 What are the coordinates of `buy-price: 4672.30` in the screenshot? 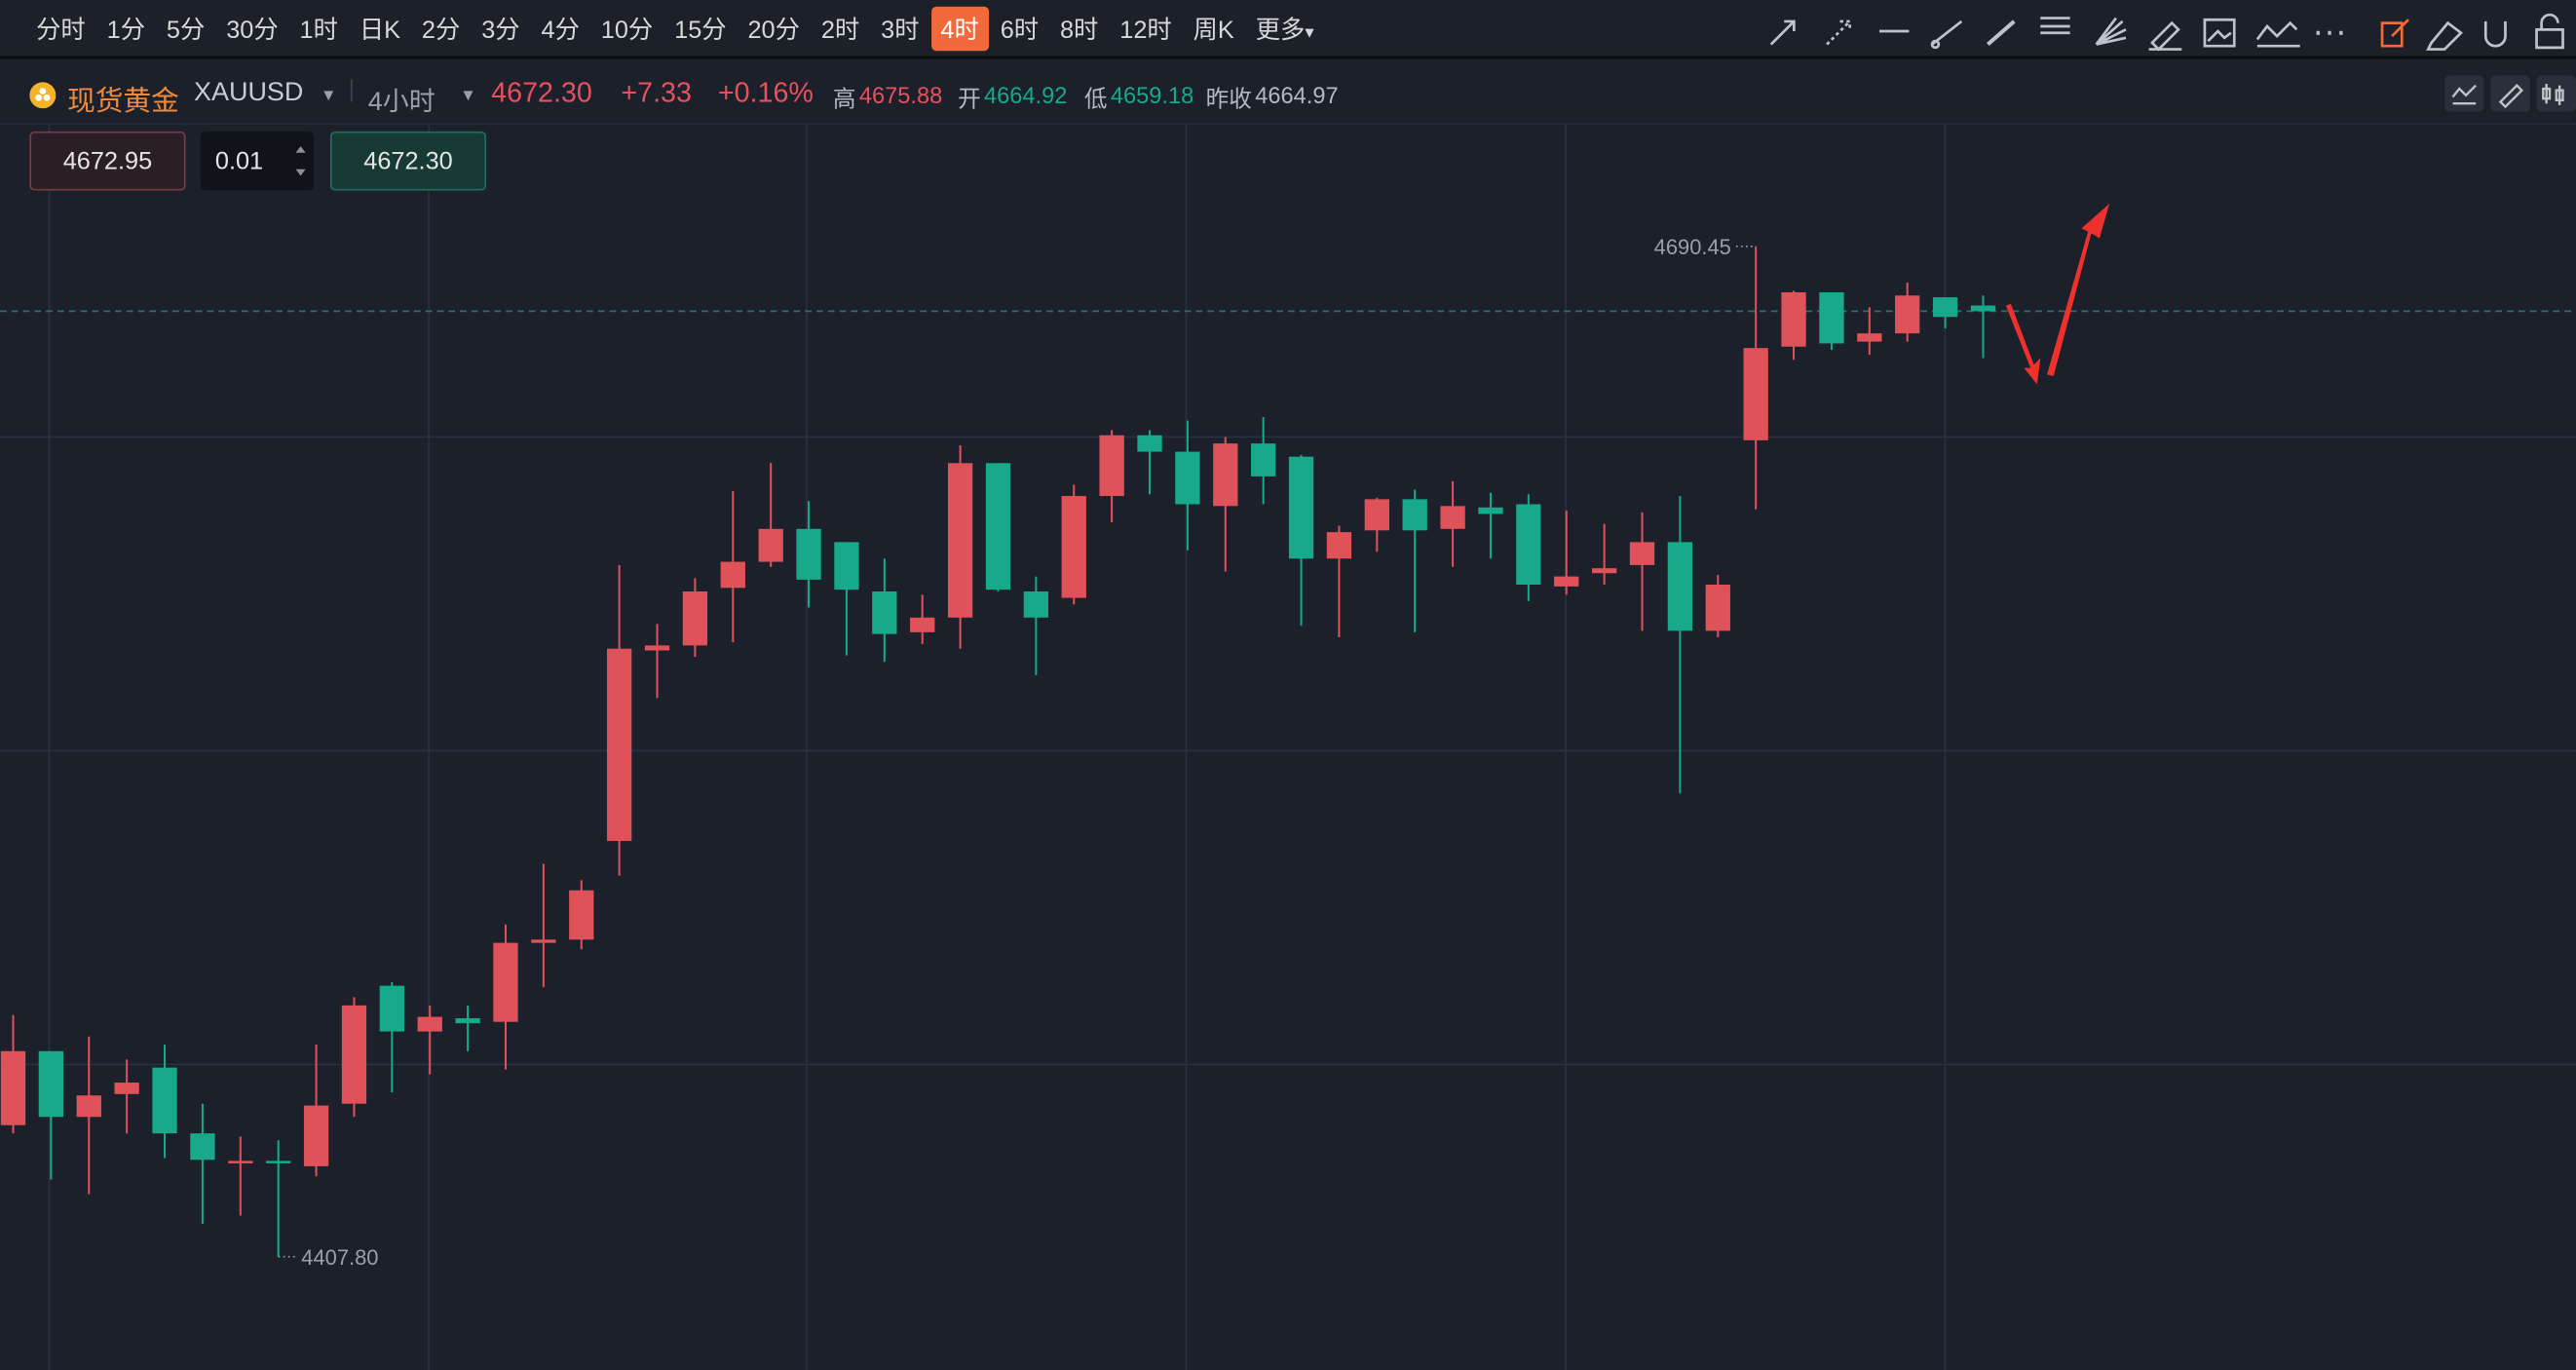 It's located at (408, 160).